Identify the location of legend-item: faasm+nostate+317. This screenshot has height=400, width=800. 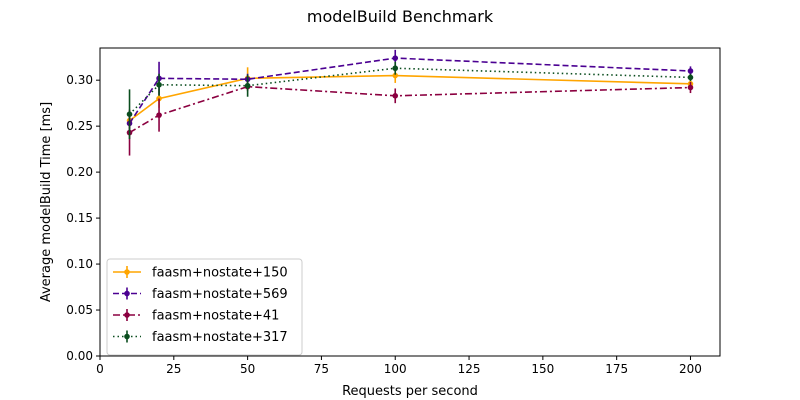
(200, 337).